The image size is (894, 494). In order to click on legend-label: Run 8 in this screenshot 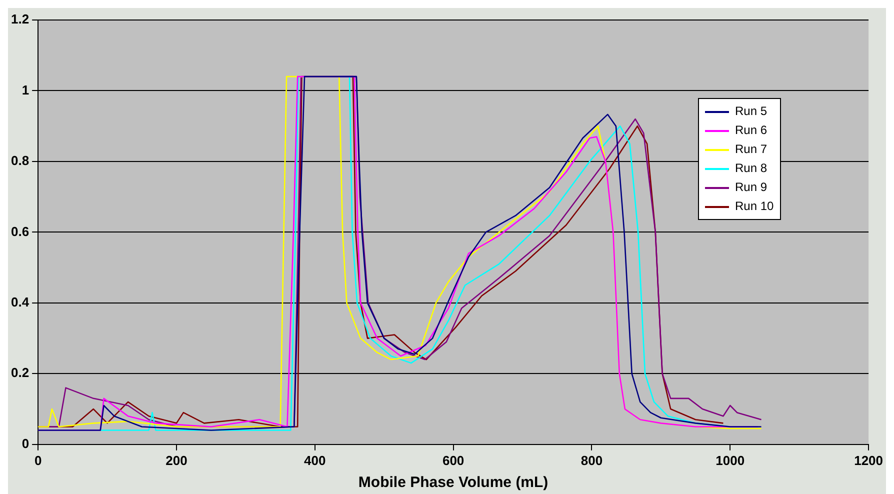, I will do `click(751, 168)`.